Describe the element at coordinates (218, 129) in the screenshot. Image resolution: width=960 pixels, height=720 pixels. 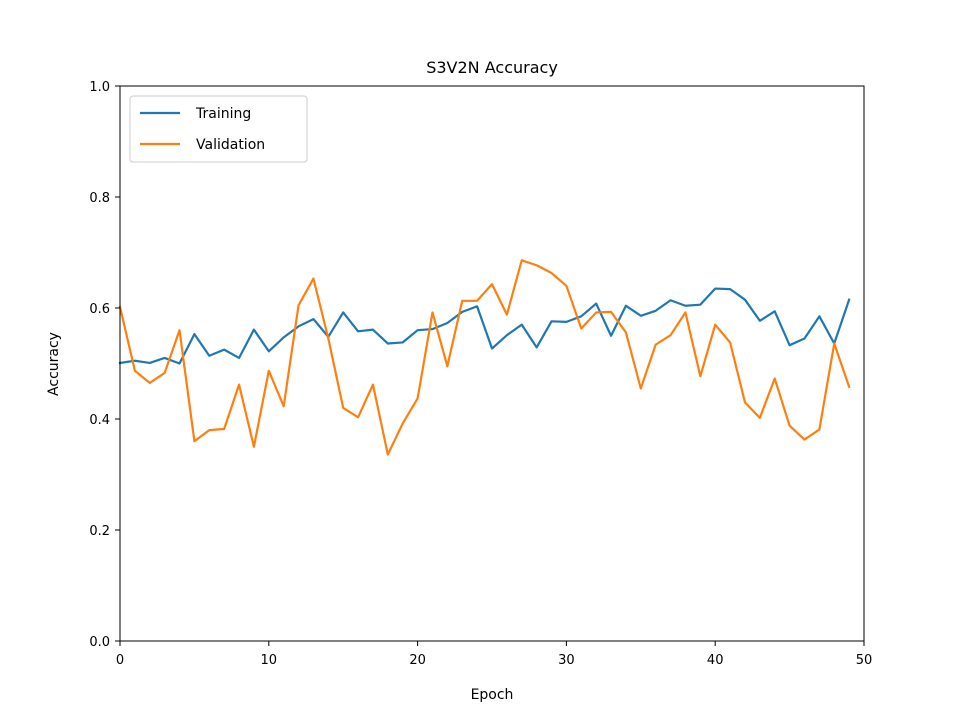
I see `legend: Training Validation` at that location.